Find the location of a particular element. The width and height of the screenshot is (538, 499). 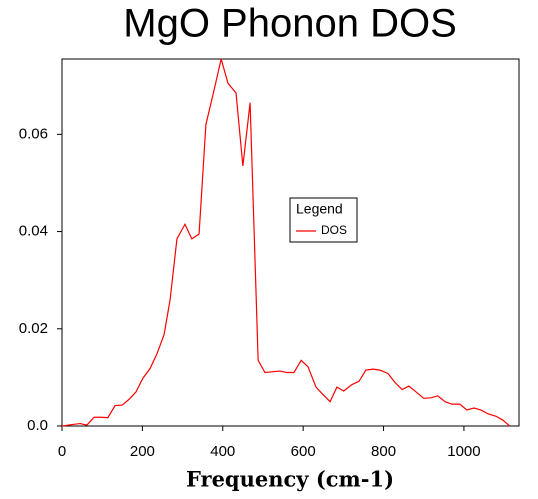

chart-title: MgO Phonon DOS is located at coordinates (290, 24).